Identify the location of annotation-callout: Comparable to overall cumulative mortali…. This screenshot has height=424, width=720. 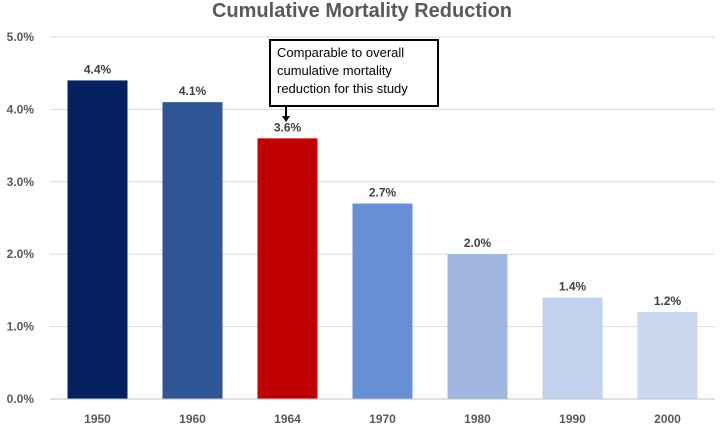
(354, 73).